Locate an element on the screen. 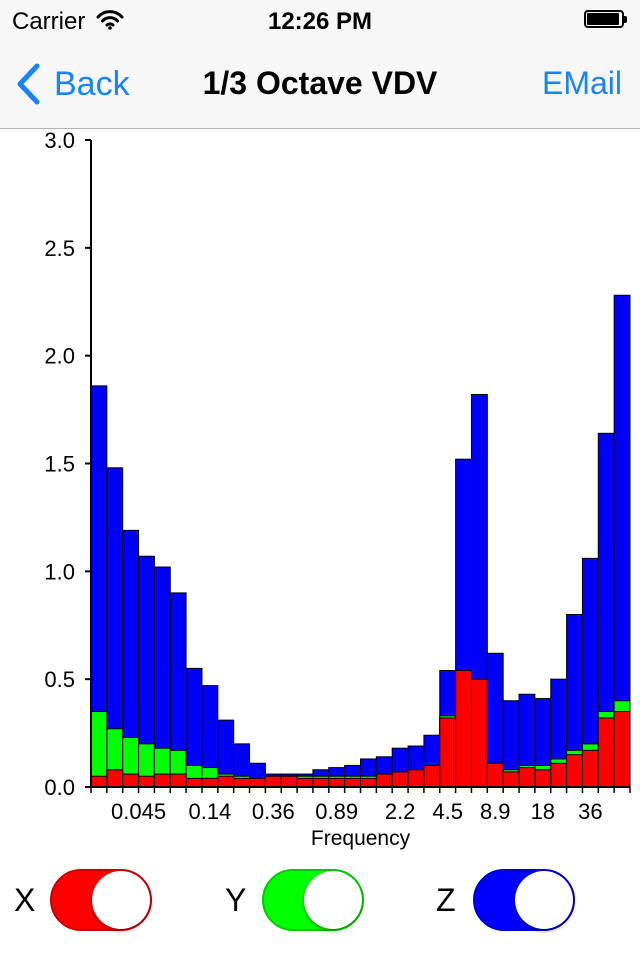  y-tick-label: 0.0 is located at coordinates (59, 787).